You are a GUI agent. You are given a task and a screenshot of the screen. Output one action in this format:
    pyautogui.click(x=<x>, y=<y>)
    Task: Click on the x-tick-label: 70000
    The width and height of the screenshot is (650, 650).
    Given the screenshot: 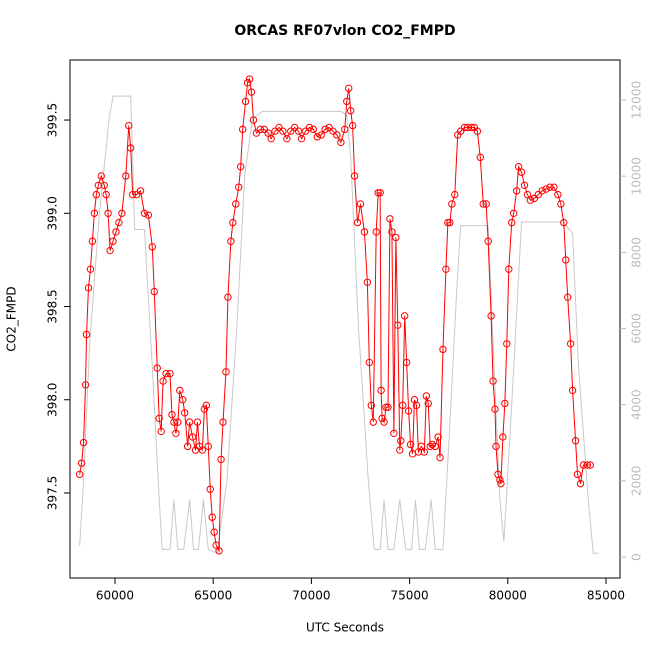 What is the action you would take?
    pyautogui.click(x=311, y=596)
    